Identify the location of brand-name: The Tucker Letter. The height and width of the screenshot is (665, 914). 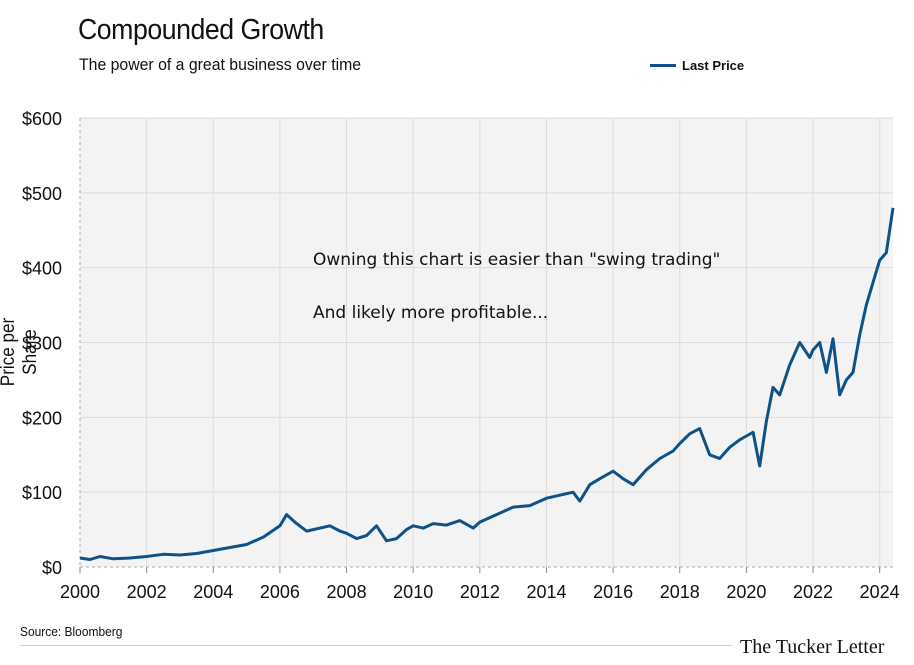
(812, 647).